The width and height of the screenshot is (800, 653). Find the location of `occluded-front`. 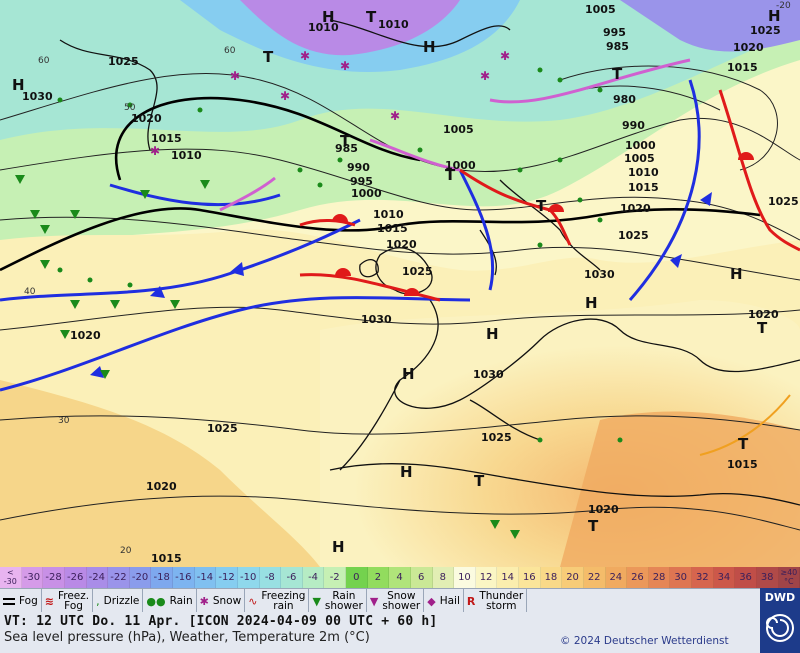

occluded-front is located at coordinates (455, 135).